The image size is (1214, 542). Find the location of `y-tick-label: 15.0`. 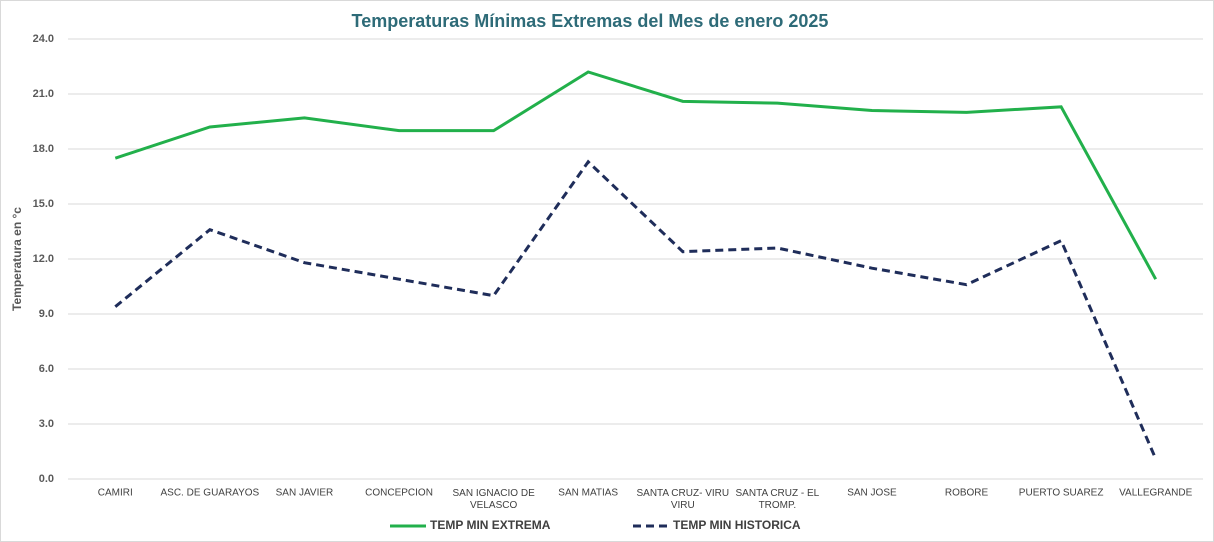

y-tick-label: 15.0 is located at coordinates (43, 204).